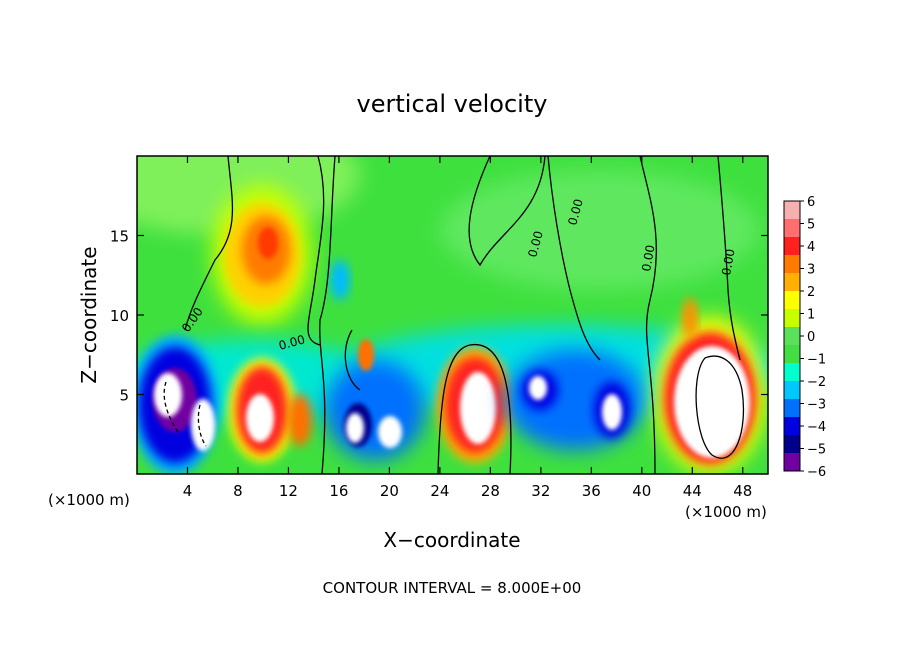  I want to click on x-tick-label: 48, so click(742, 491).